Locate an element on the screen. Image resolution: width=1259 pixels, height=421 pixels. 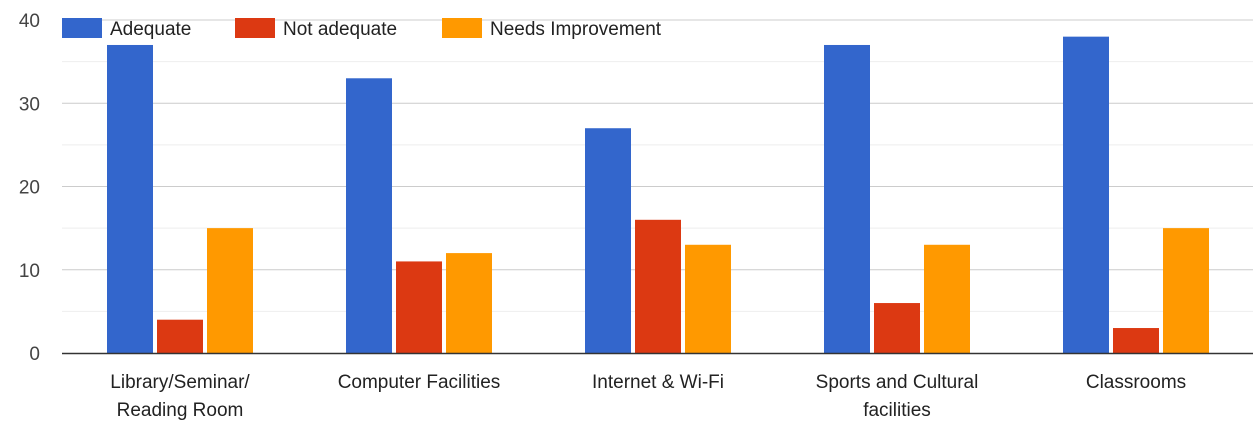
x-category-label: Internet & Wi-Fi is located at coordinates (658, 382).